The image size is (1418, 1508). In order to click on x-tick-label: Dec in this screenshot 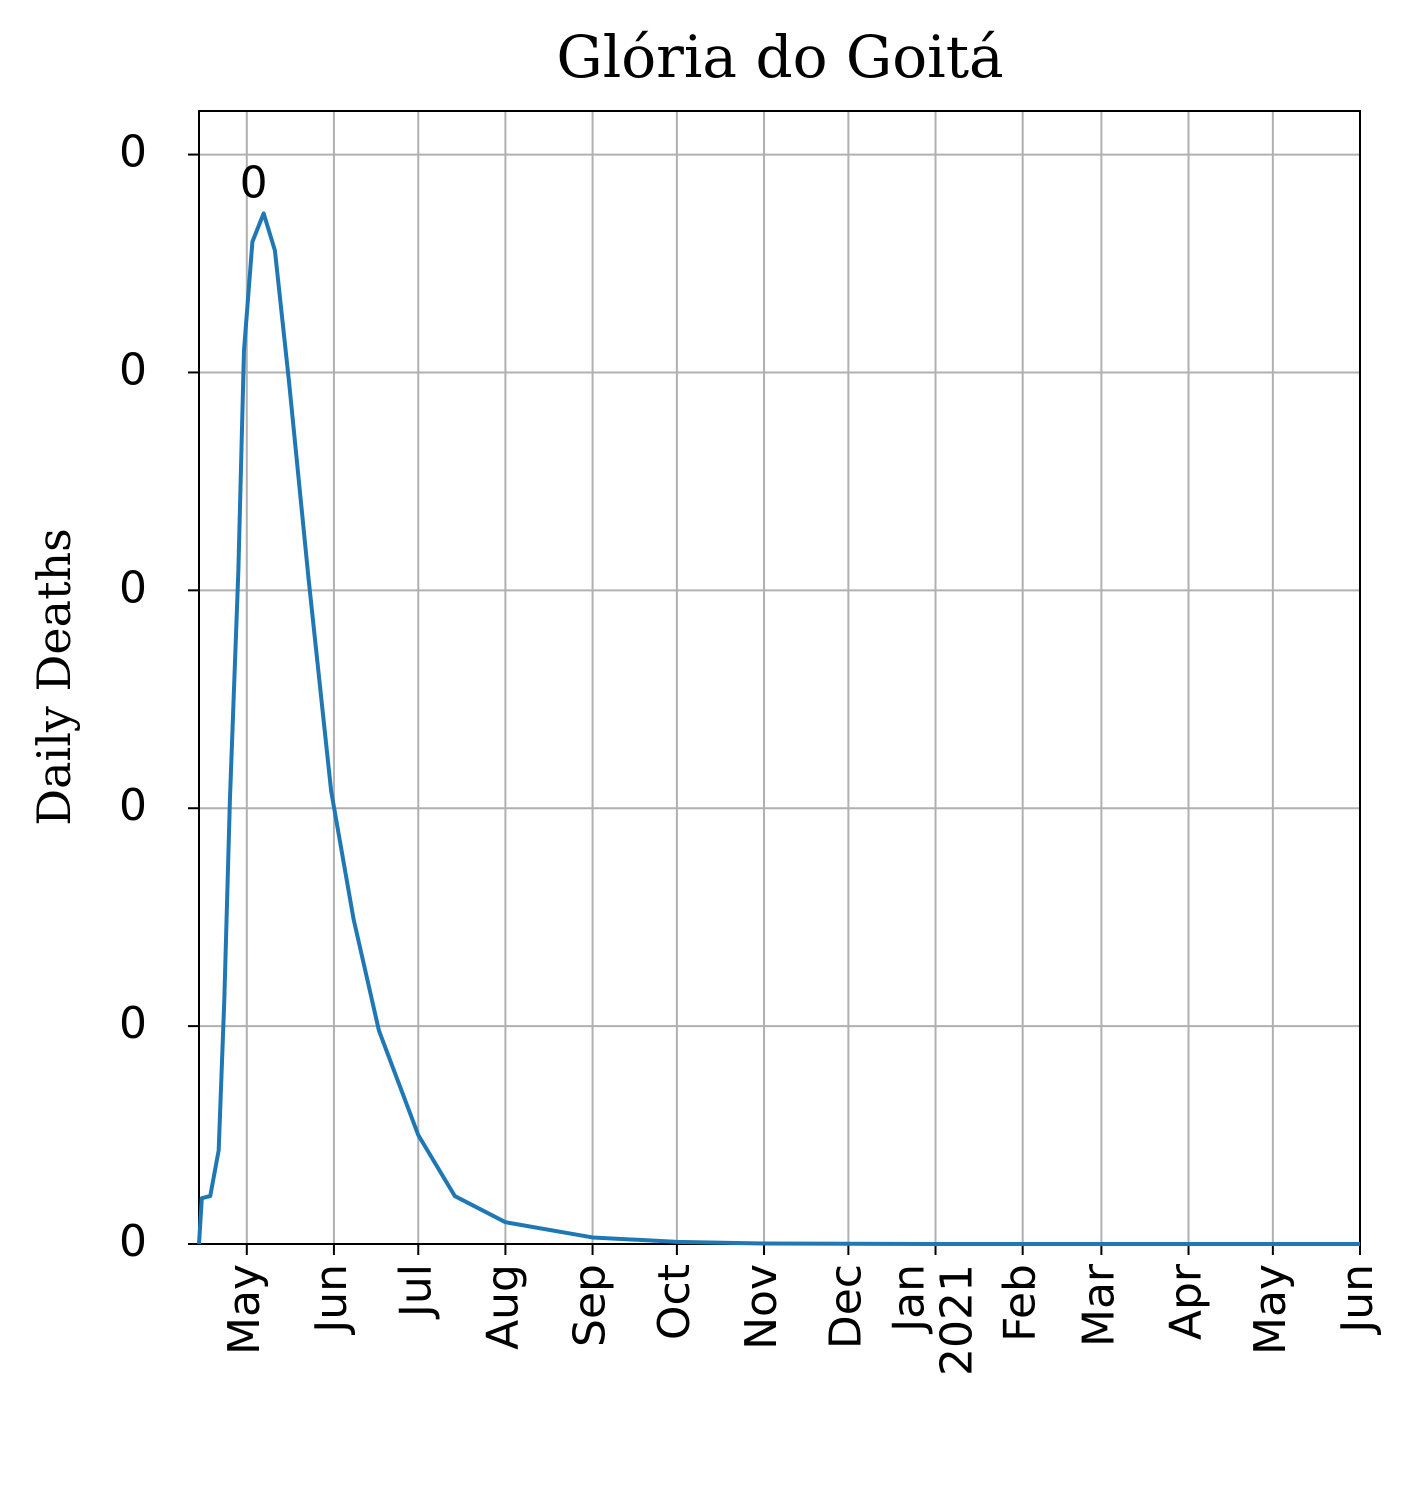, I will do `click(845, 1306)`.